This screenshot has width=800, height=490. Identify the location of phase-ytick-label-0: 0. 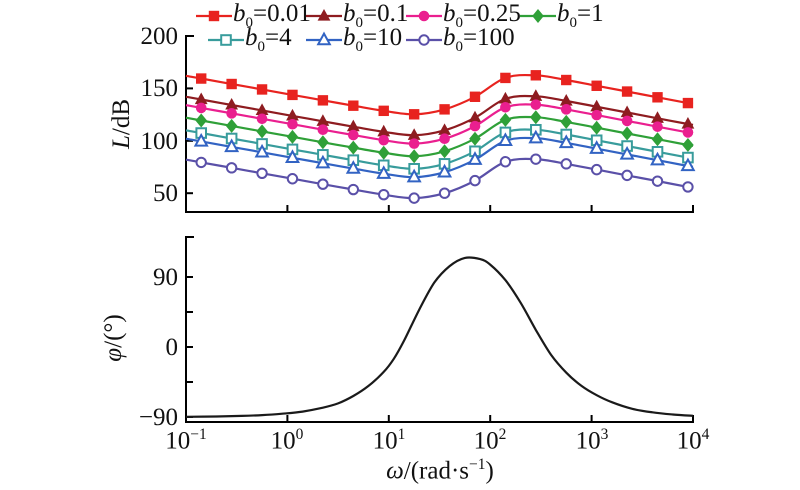
(172, 347).